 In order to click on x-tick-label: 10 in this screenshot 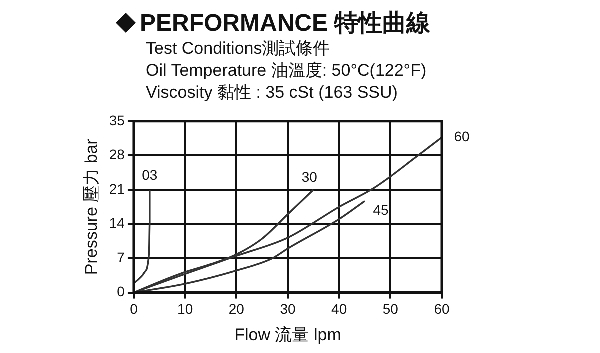, I will do `click(186, 309)`.